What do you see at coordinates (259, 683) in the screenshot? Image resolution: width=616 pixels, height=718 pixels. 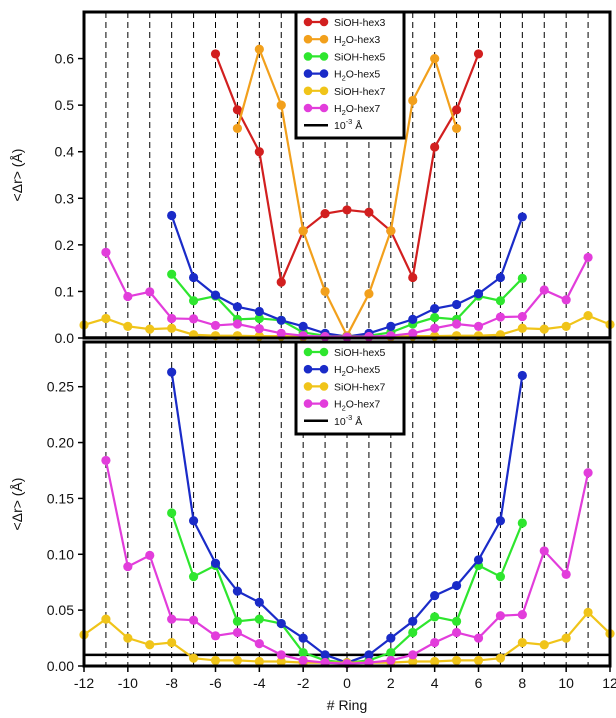 I see `x-tick-label: -4` at bounding box center [259, 683].